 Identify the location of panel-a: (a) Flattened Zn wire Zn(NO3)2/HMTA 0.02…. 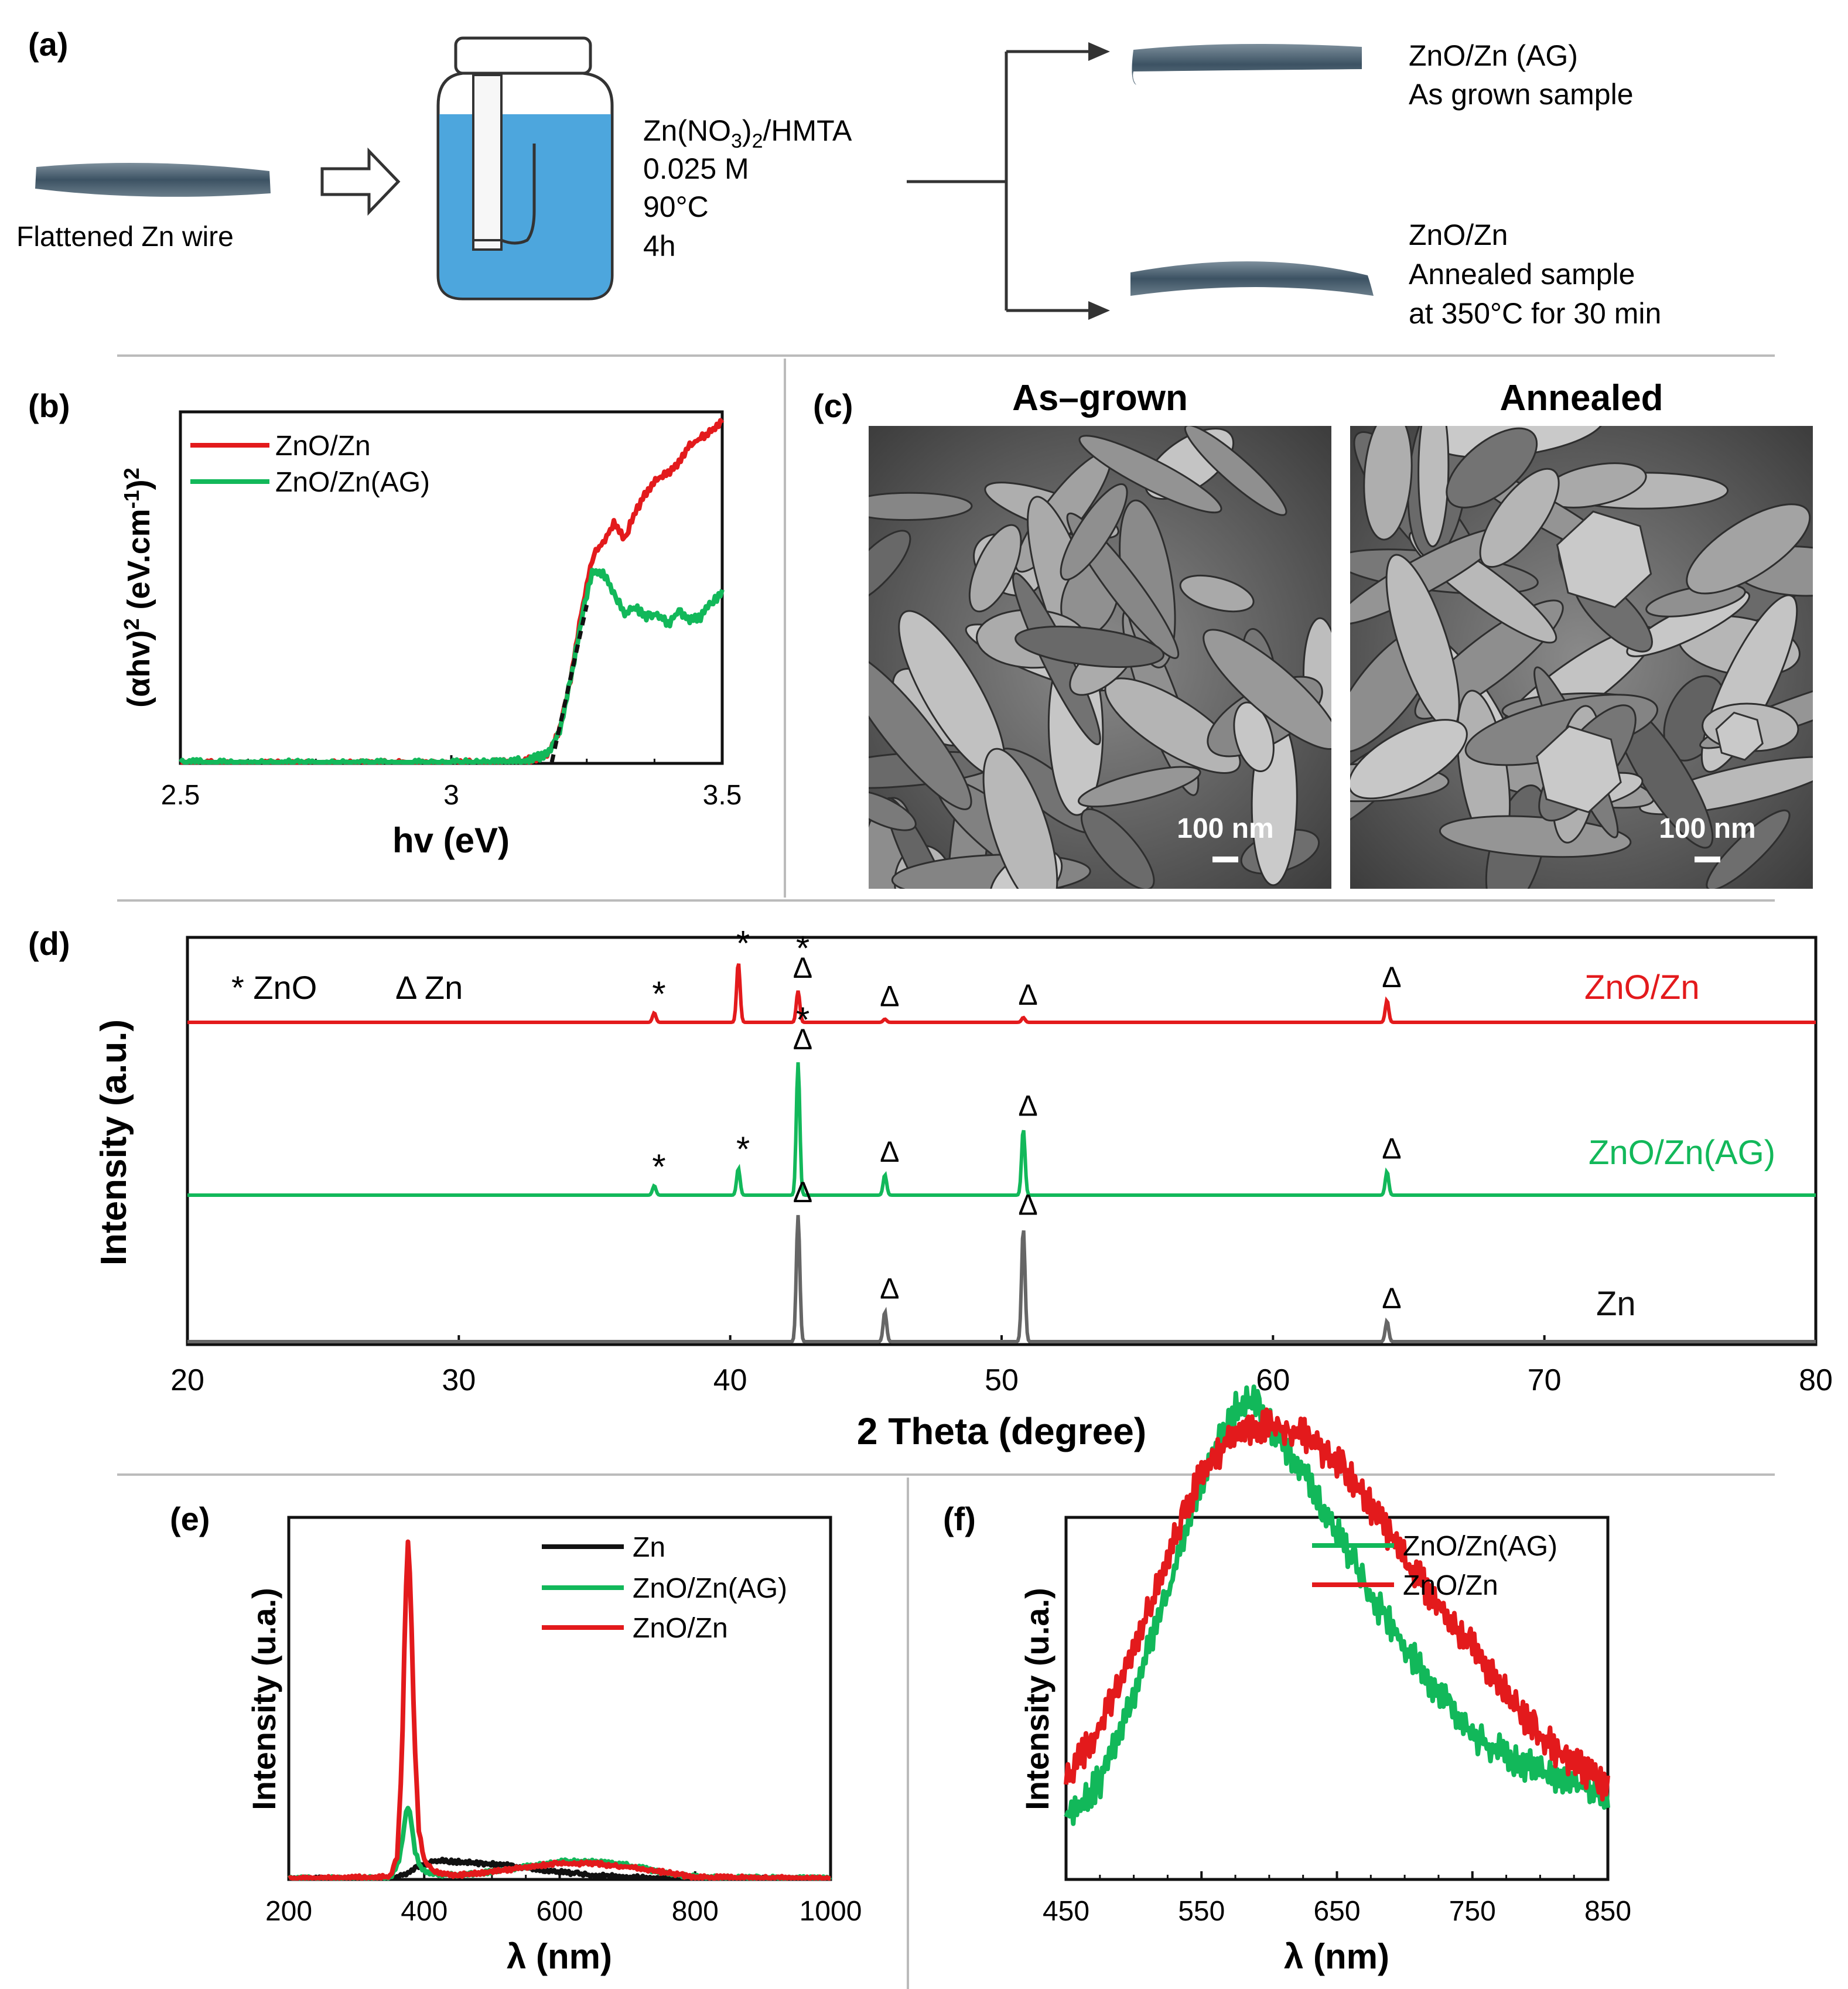
(839, 178).